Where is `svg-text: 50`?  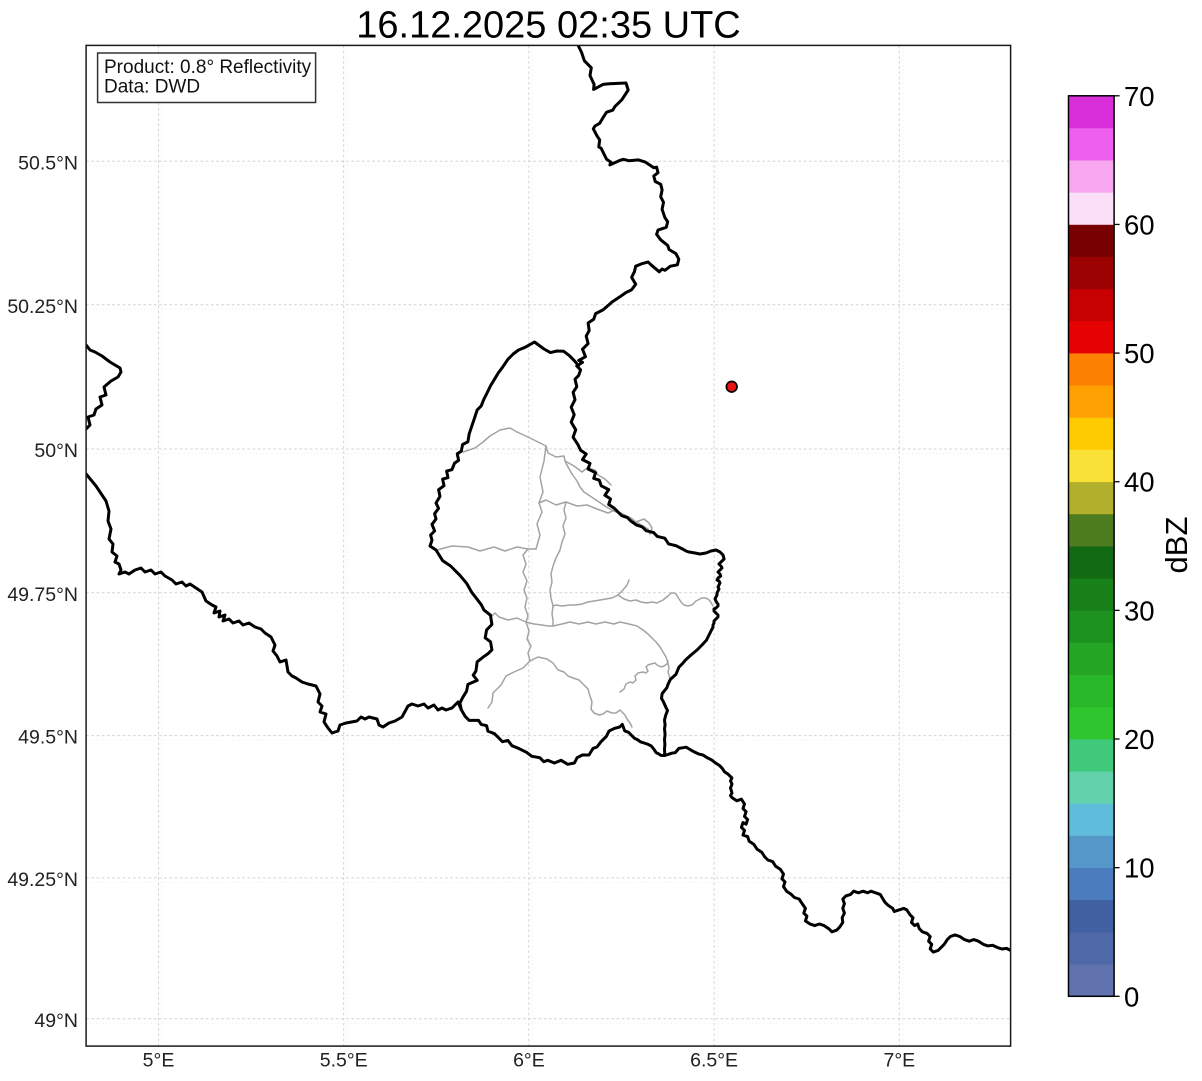
svg-text: 50 is located at coordinates (1139, 353).